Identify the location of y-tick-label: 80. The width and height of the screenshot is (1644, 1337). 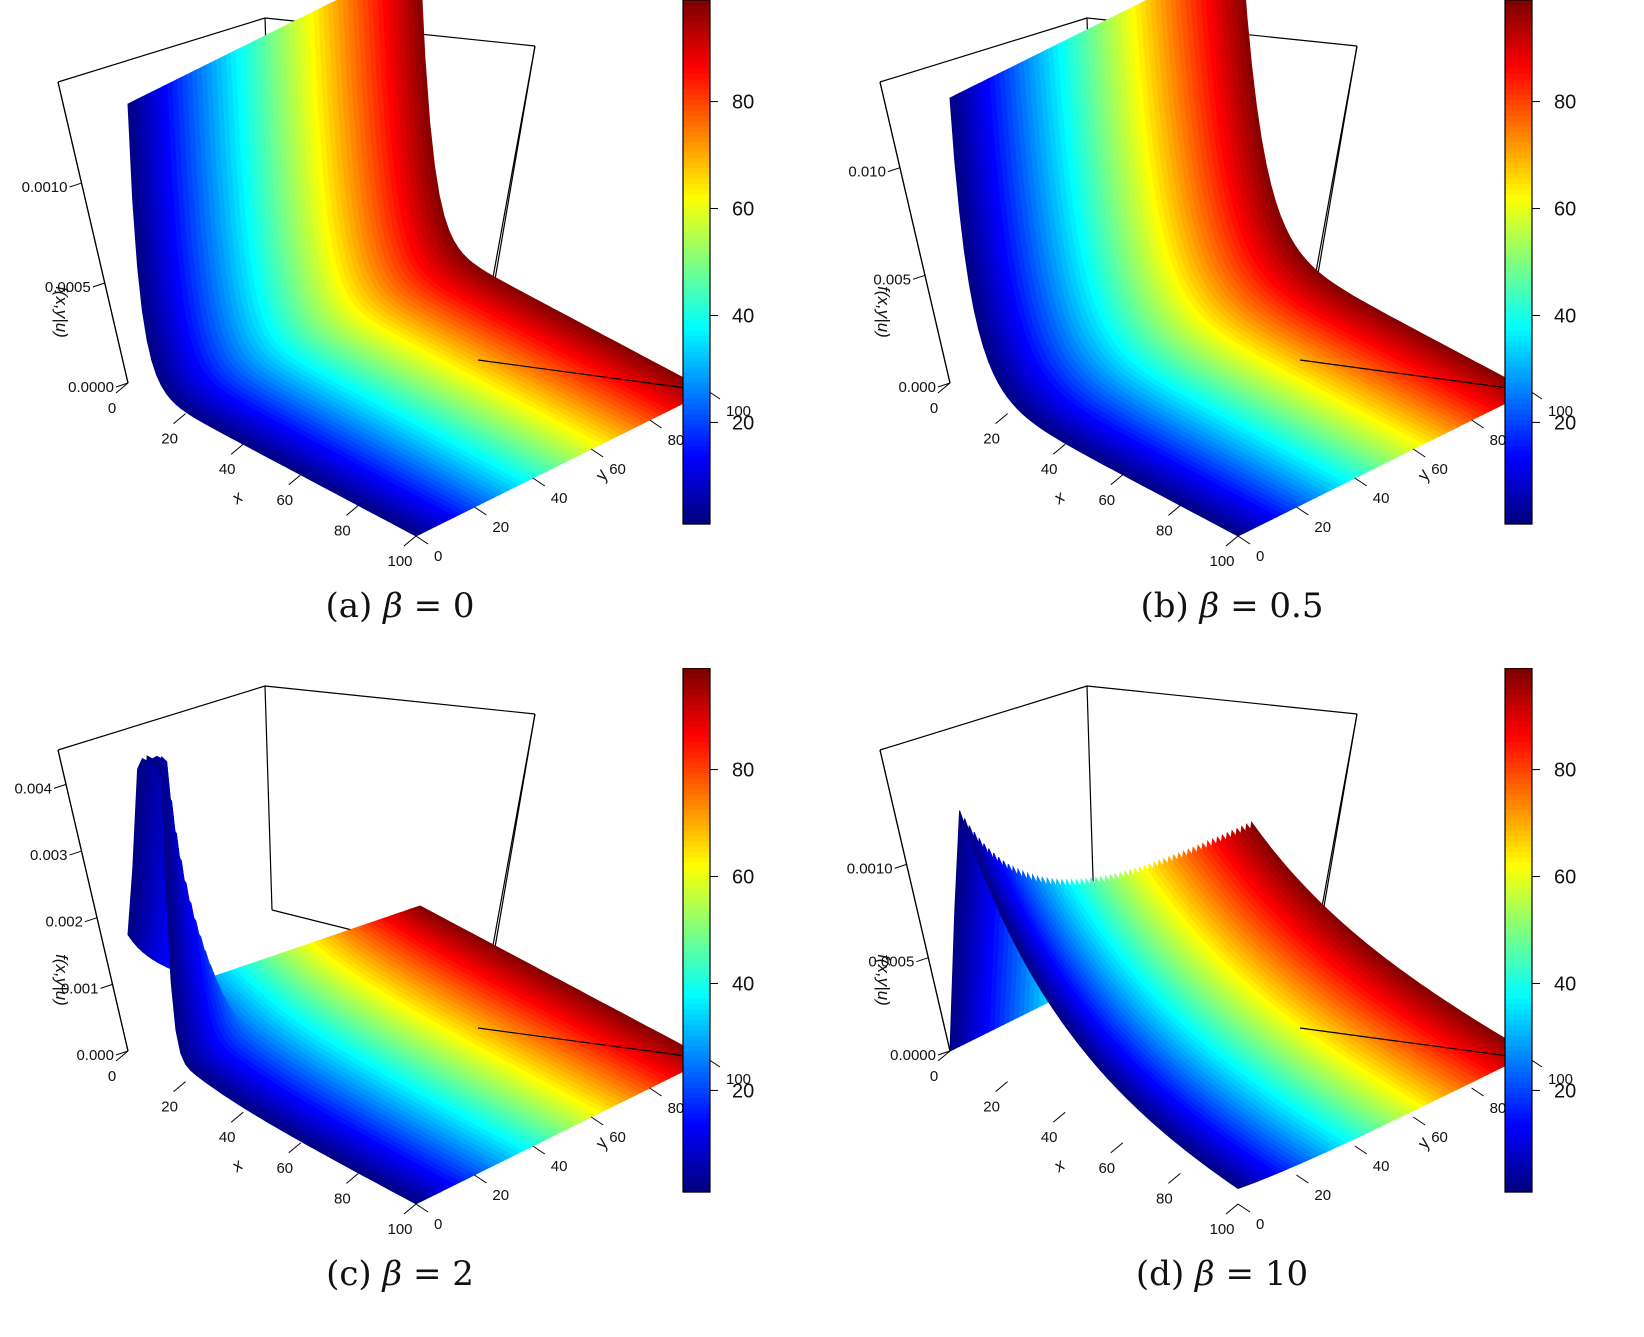
(676, 440).